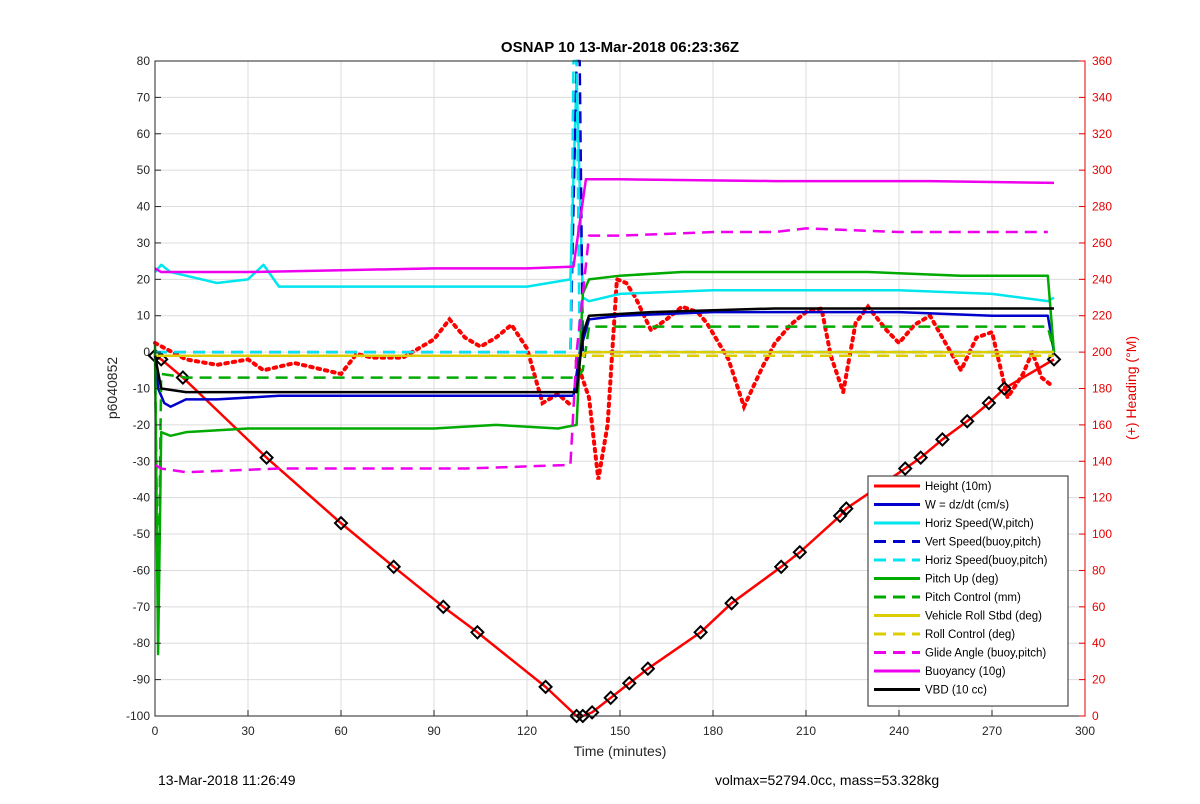 This screenshot has height=804, width=1200. I want to click on y-tick-label: -20, so click(142, 425).